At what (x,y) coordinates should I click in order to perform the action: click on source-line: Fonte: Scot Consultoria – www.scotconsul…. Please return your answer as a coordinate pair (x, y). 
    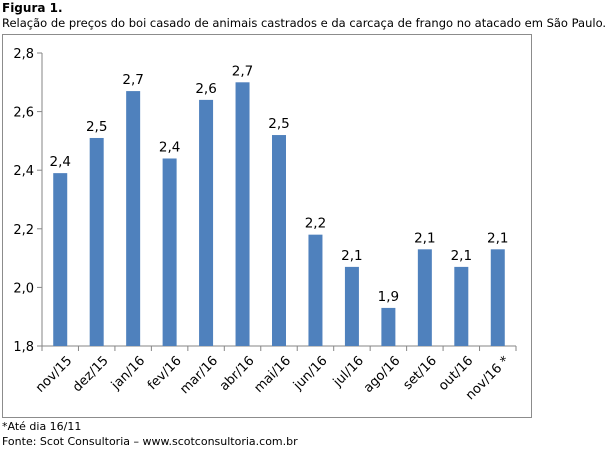
    Looking at the image, I should click on (150, 441).